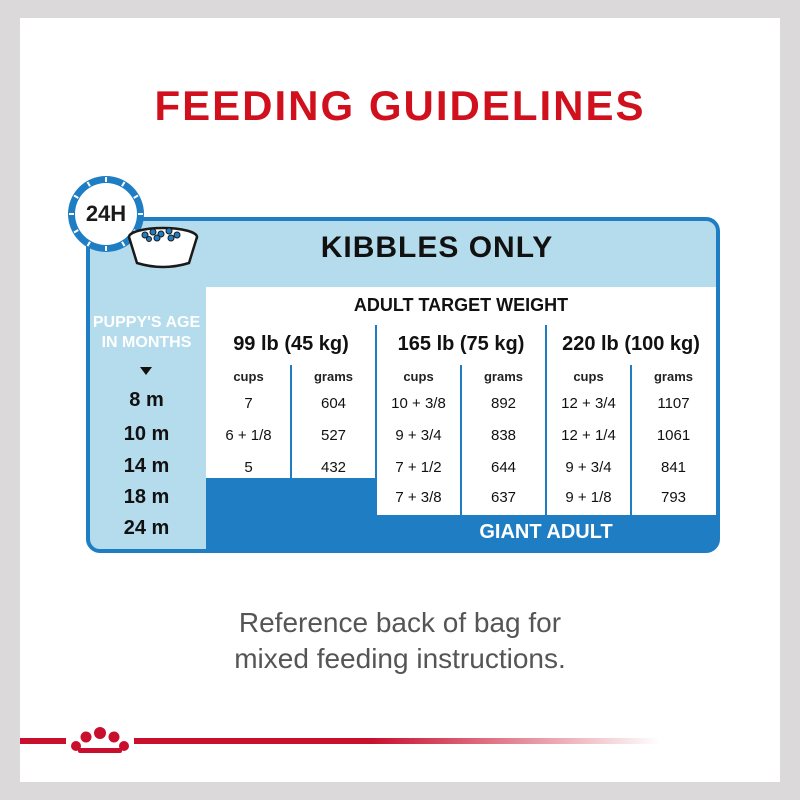  What do you see at coordinates (437, 247) in the screenshot?
I see `card-header: KIBBLES ONLY` at bounding box center [437, 247].